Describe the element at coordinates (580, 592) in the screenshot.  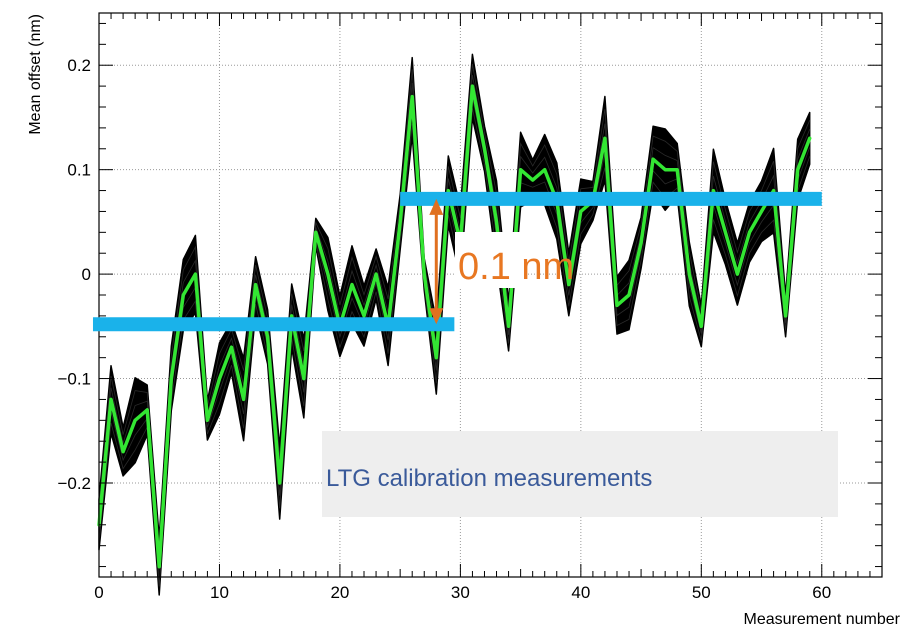
I see `x-tick-label: 40` at that location.